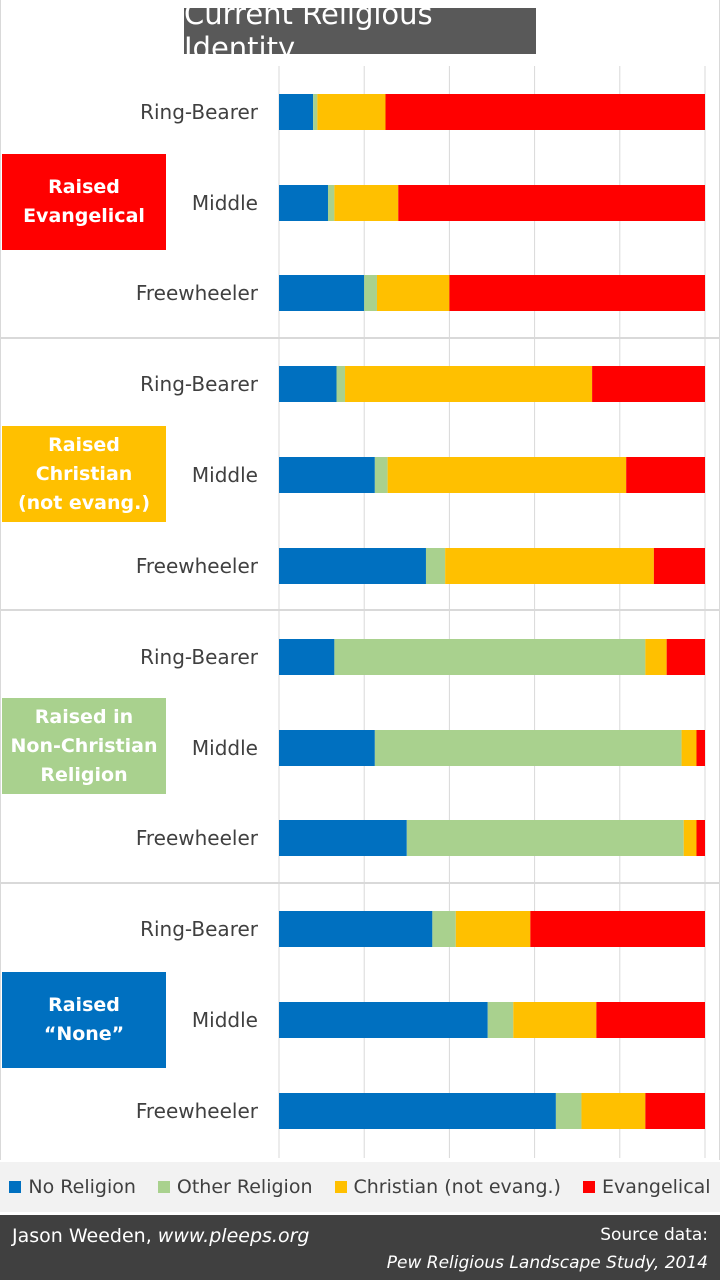  What do you see at coordinates (654, 1235) in the screenshot?
I see `source-label: Source data:` at bounding box center [654, 1235].